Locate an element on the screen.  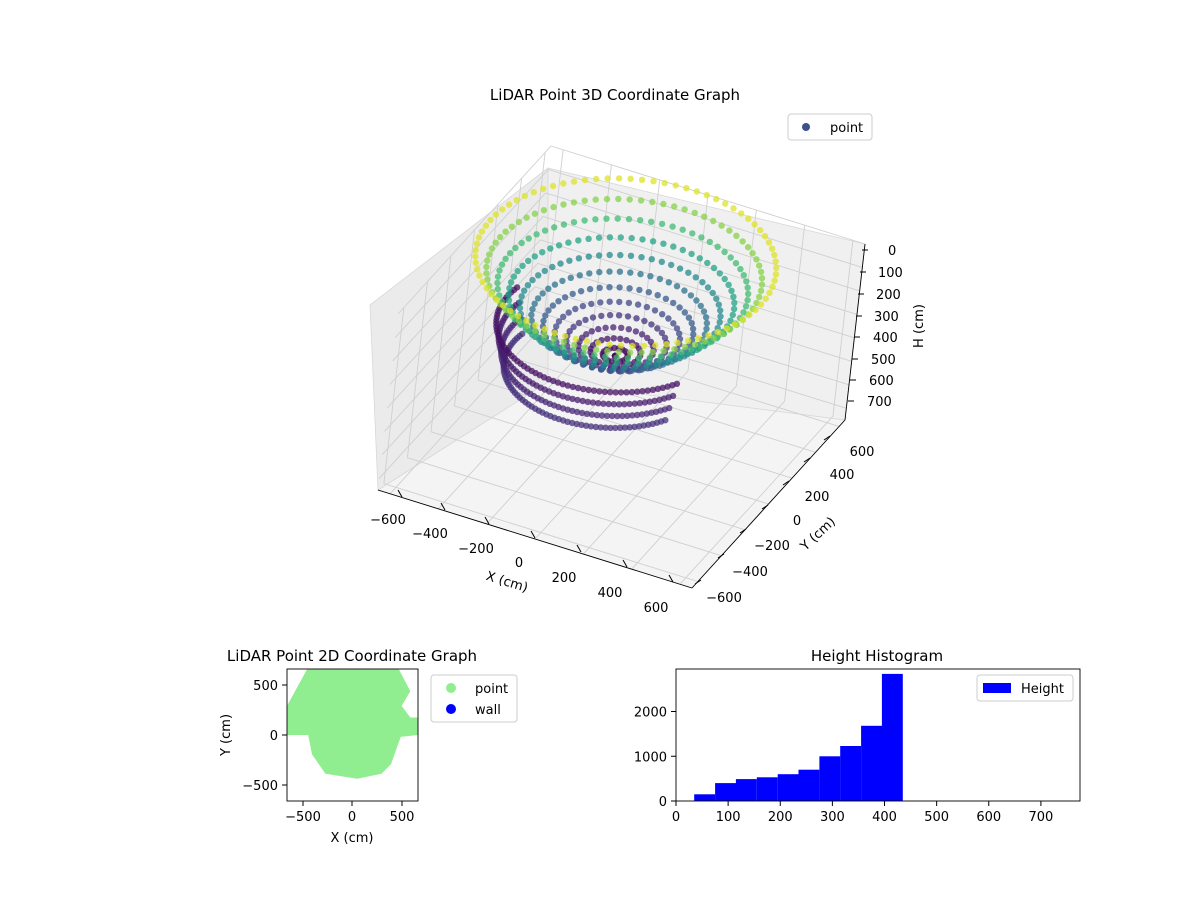
z-tick-label: 700 is located at coordinates (879, 402).